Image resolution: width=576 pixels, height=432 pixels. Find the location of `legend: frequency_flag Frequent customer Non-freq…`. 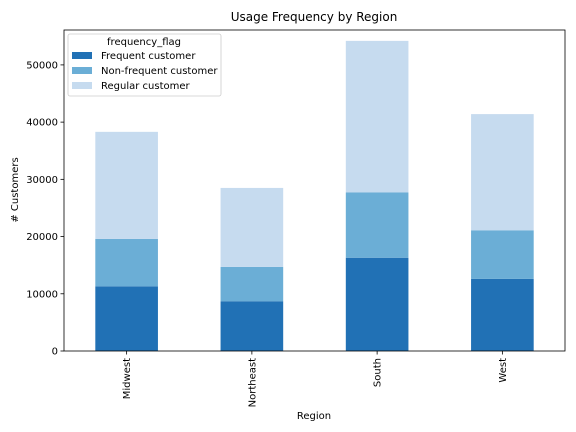

legend: frequency_flag Frequent customer Non-freq… is located at coordinates (144, 65).